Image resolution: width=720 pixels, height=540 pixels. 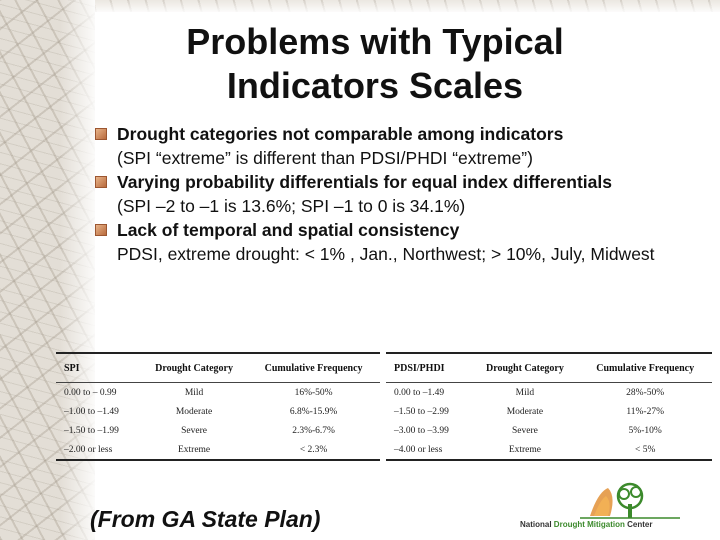 I want to click on table-row: –1.50 to –1.99 Severe 2.3%-6.7%, so click(x=218, y=430).